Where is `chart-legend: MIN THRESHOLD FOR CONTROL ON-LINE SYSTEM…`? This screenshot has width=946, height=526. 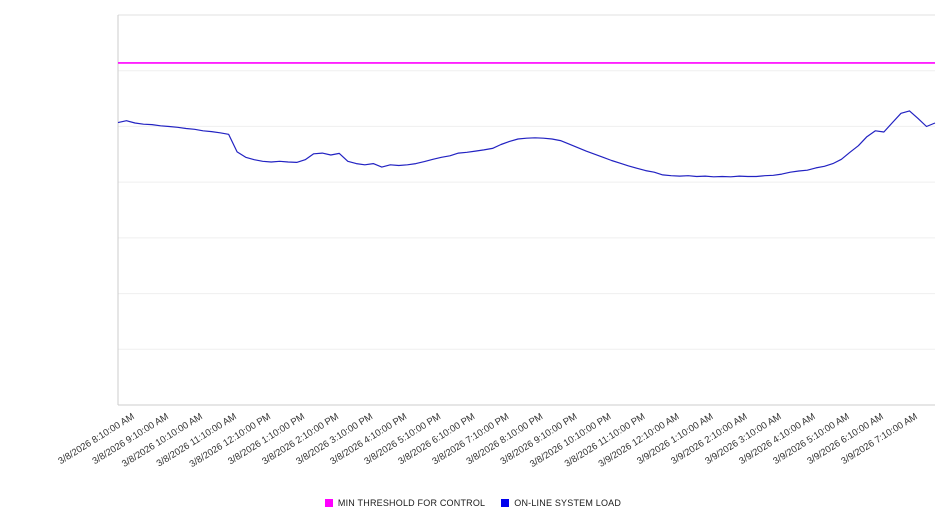
chart-legend: MIN THRESHOLD FOR CONTROL ON-LINE SYSTEM… is located at coordinates (473, 503).